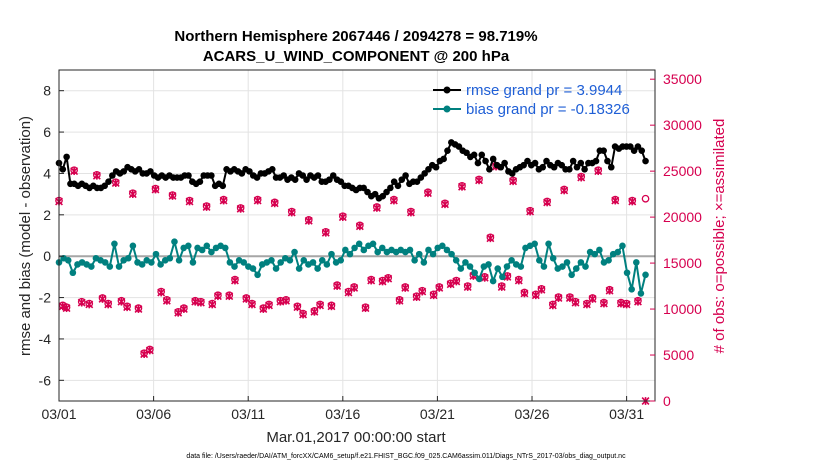 This screenshot has width=830, height=470. Describe the element at coordinates (682, 309) in the screenshot. I see `right-tick-label: 10000` at that location.